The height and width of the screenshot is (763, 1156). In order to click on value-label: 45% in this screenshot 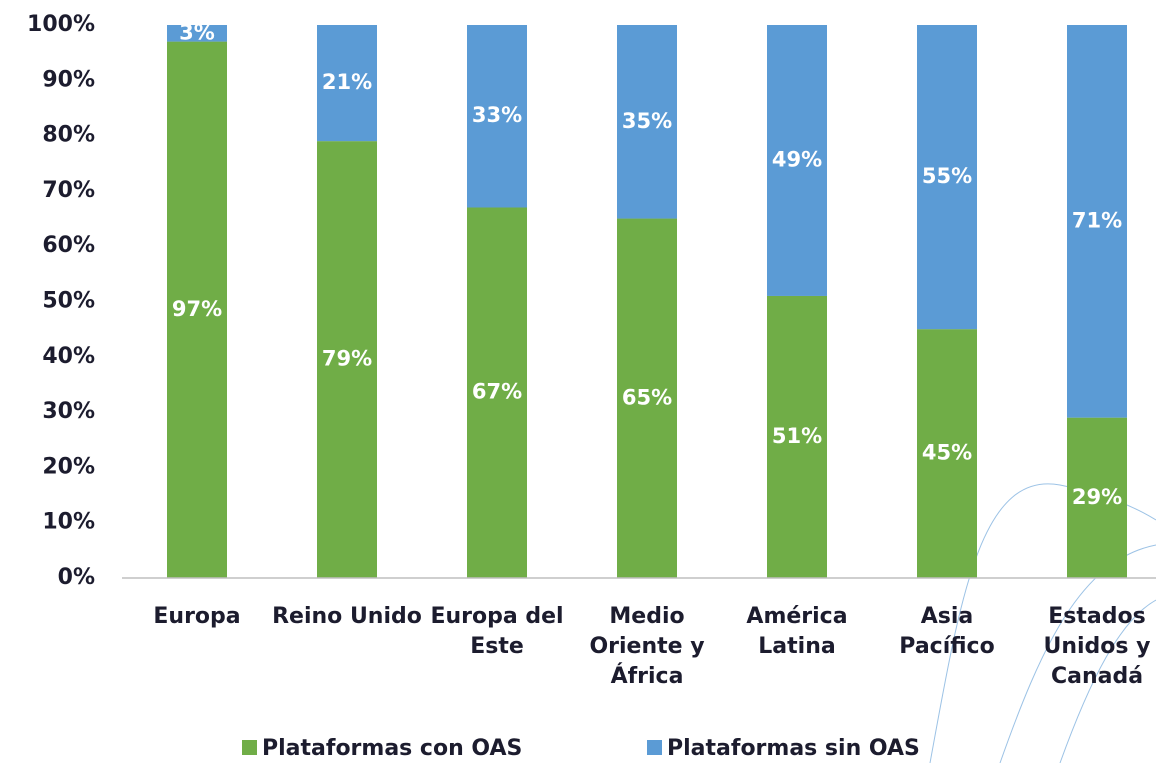, I will do `click(947, 453)`.